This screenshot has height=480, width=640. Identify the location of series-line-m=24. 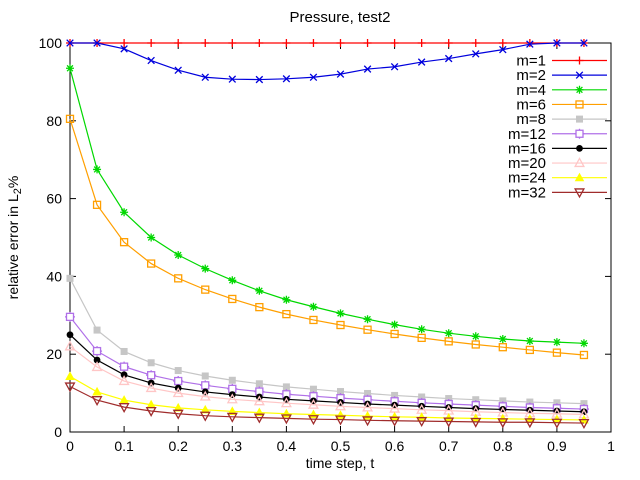
(326, 398).